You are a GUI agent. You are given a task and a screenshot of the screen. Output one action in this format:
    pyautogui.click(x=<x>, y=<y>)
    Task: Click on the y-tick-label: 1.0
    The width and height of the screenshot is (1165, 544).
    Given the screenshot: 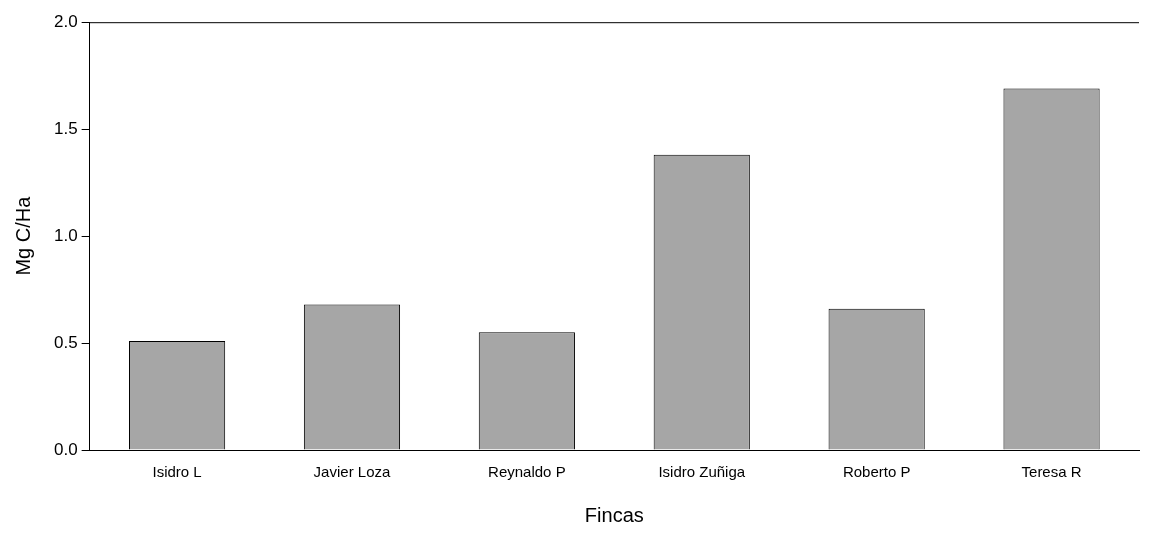 What is the action you would take?
    pyautogui.click(x=65, y=235)
    